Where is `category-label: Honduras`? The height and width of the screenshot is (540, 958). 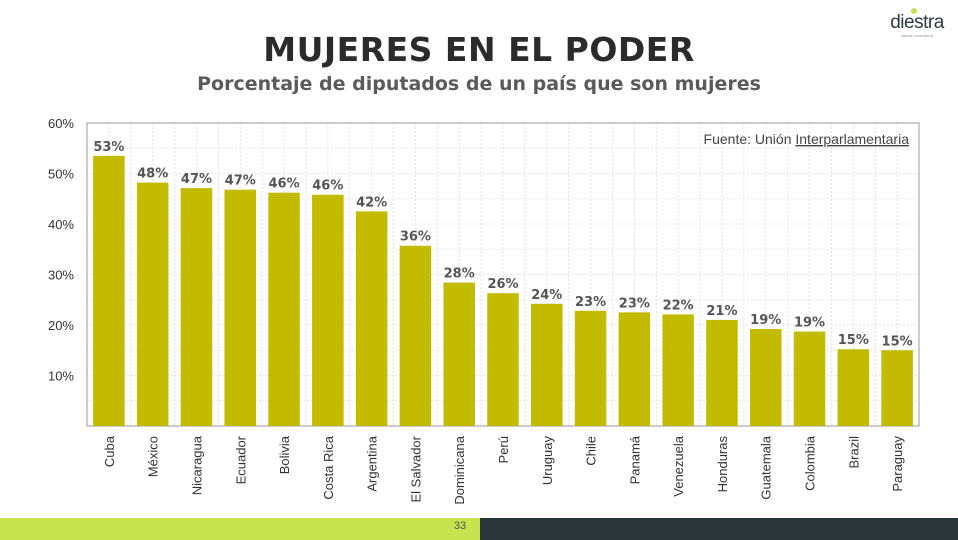
category-label: Honduras is located at coordinates (722, 464).